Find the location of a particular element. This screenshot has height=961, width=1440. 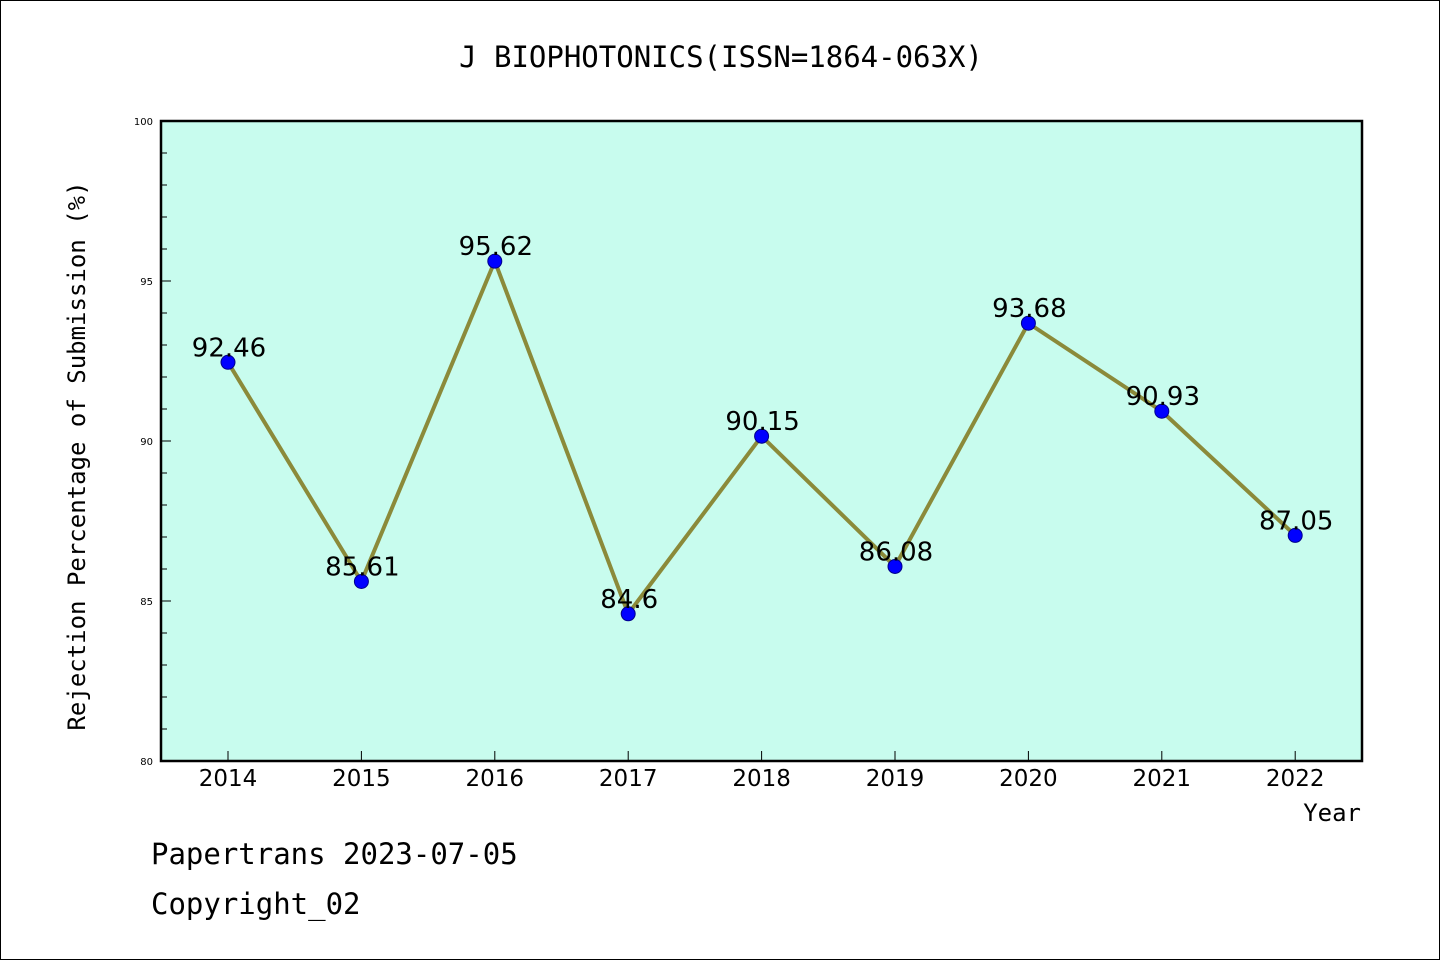

data-label: 92.46 is located at coordinates (229, 348).